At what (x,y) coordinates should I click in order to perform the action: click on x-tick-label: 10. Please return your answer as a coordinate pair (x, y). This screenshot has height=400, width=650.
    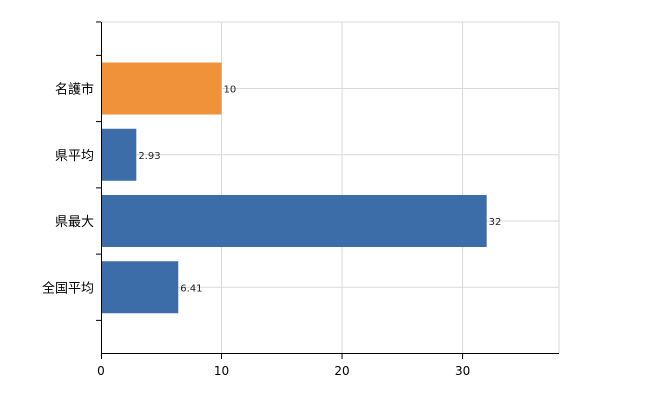
    Looking at the image, I should click on (221, 371).